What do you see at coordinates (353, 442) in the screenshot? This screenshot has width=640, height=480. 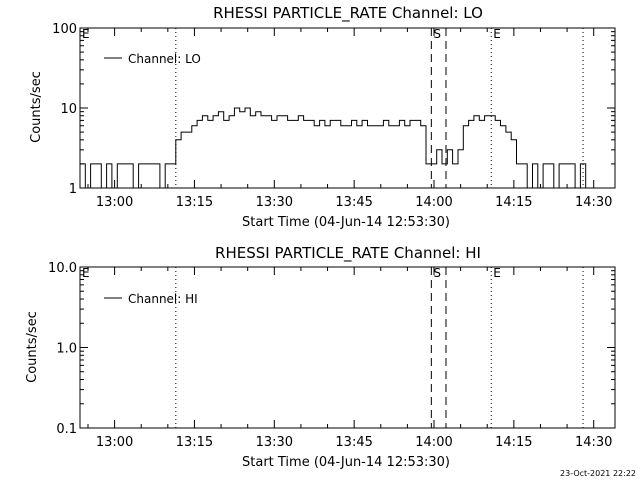 I see `x-tick-label-hi-3: 13:45` at bounding box center [353, 442].